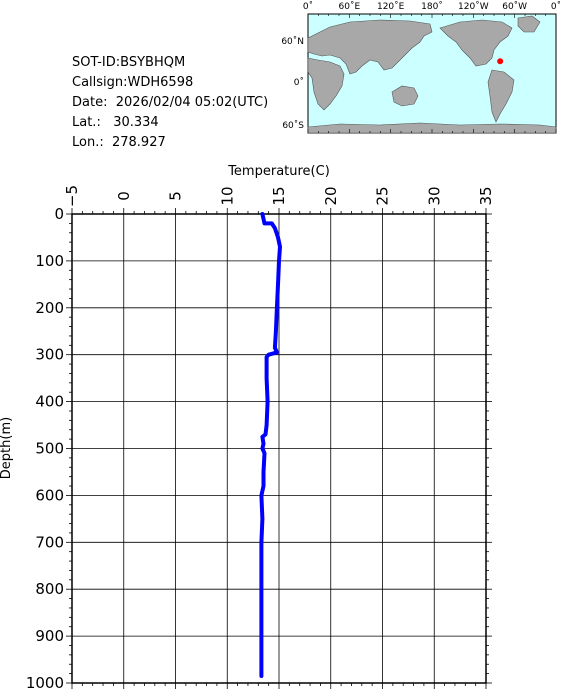 This screenshot has width=564, height=690. Describe the element at coordinates (299, 82) in the screenshot. I see `map-latitude-label: 0˚` at that location.